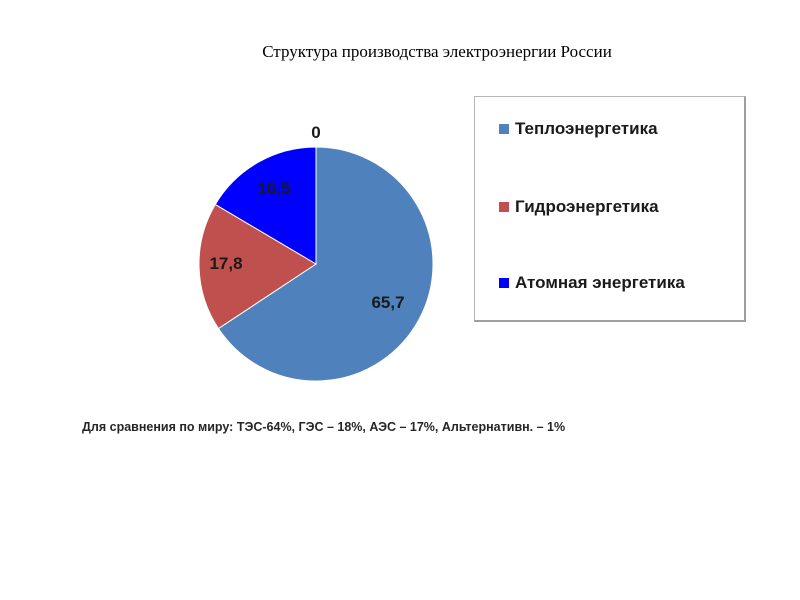 This screenshot has width=800, height=600. I want to click on legend-swatch-atom, so click(504, 283).